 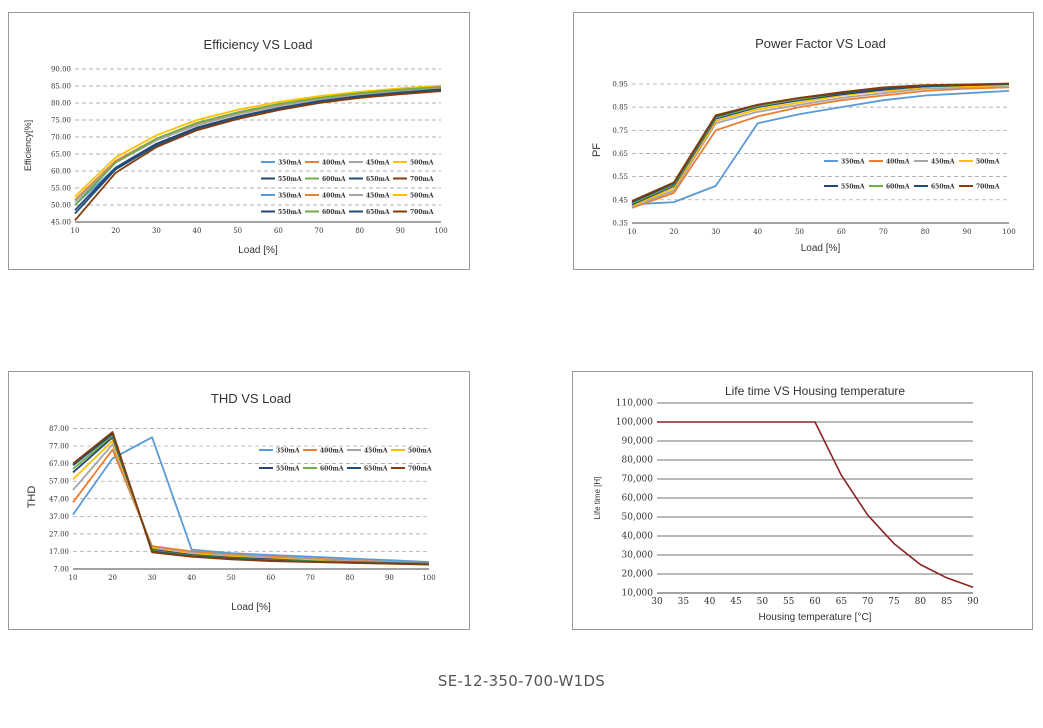 What do you see at coordinates (61, 70) in the screenshot?
I see `y-tick-label: 90.00` at bounding box center [61, 70].